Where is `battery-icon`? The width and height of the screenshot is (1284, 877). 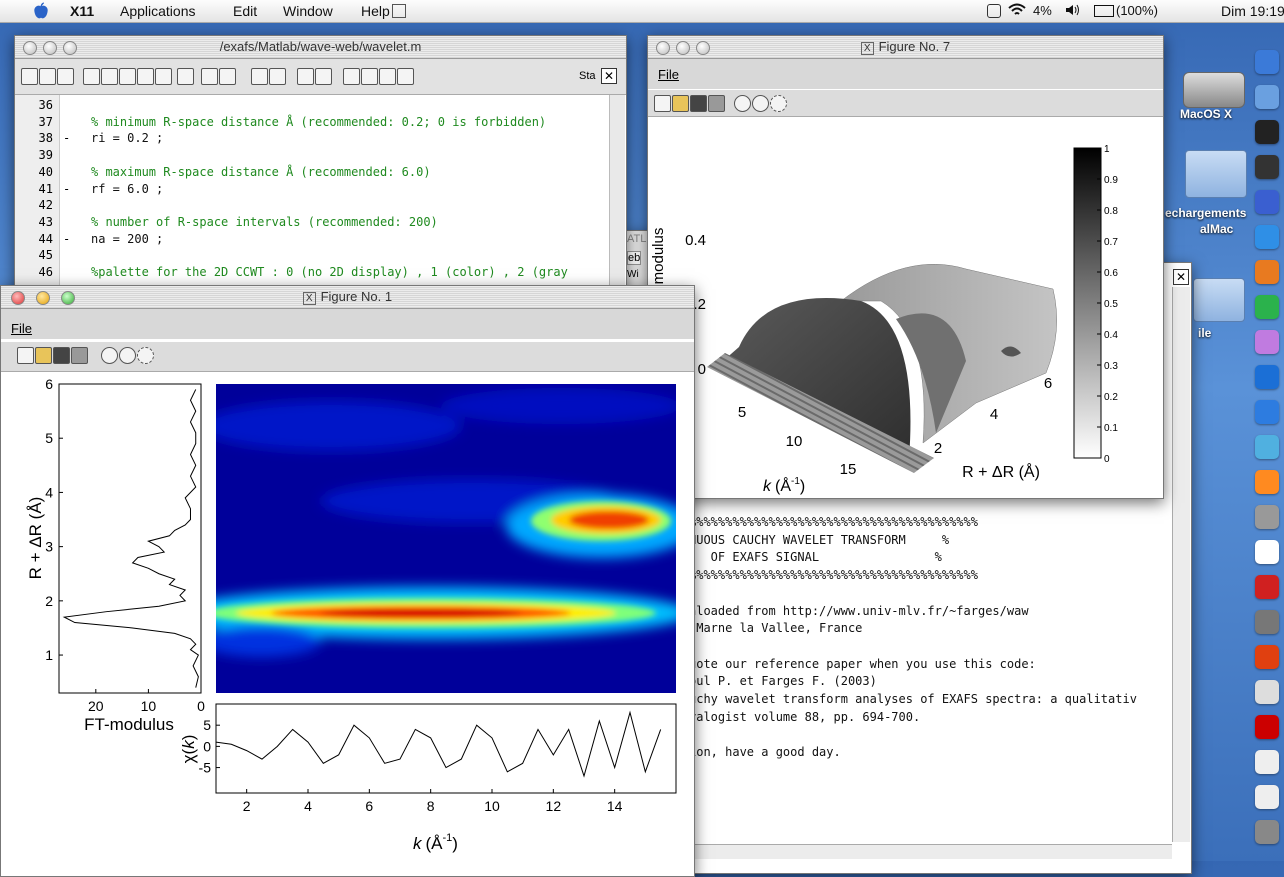
battery-icon is located at coordinates (1104, 11).